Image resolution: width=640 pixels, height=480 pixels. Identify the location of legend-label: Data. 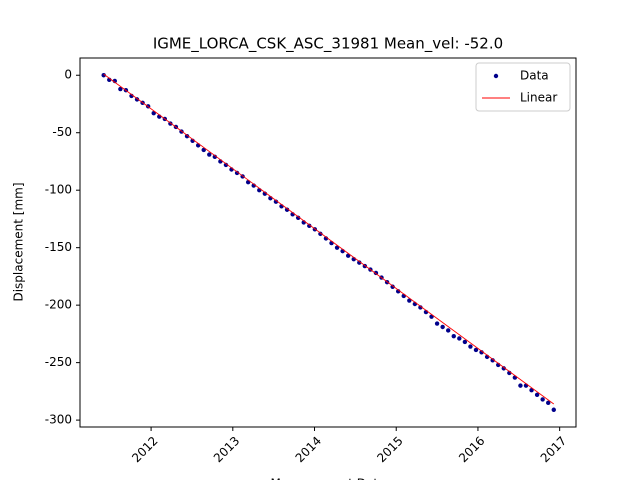
(534, 76).